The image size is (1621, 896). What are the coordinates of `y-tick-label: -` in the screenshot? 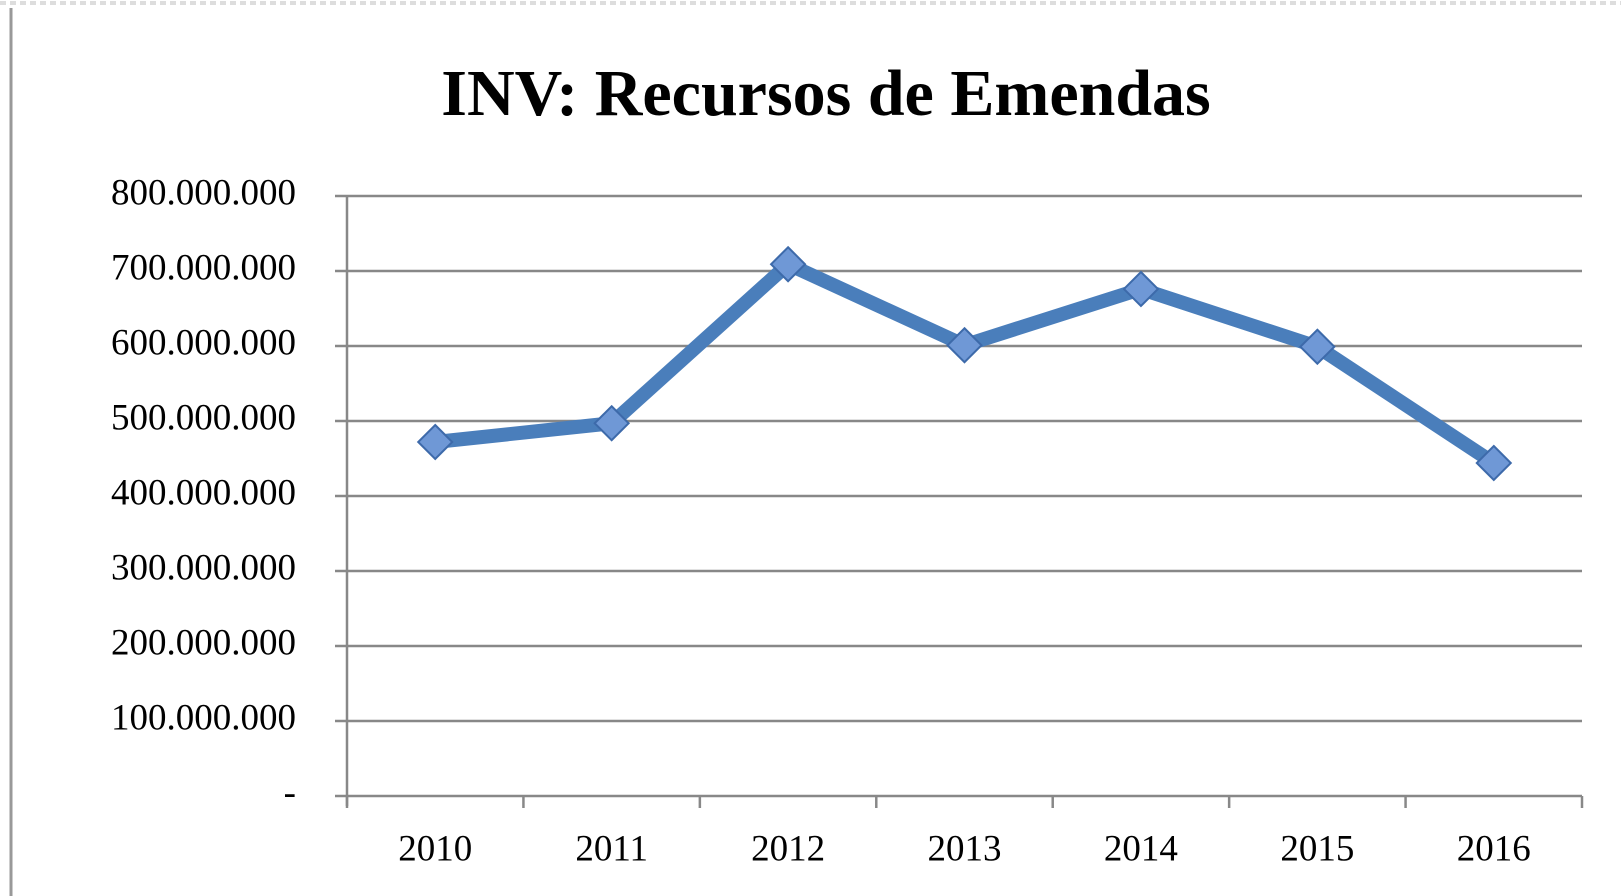 It's located at (290, 792).